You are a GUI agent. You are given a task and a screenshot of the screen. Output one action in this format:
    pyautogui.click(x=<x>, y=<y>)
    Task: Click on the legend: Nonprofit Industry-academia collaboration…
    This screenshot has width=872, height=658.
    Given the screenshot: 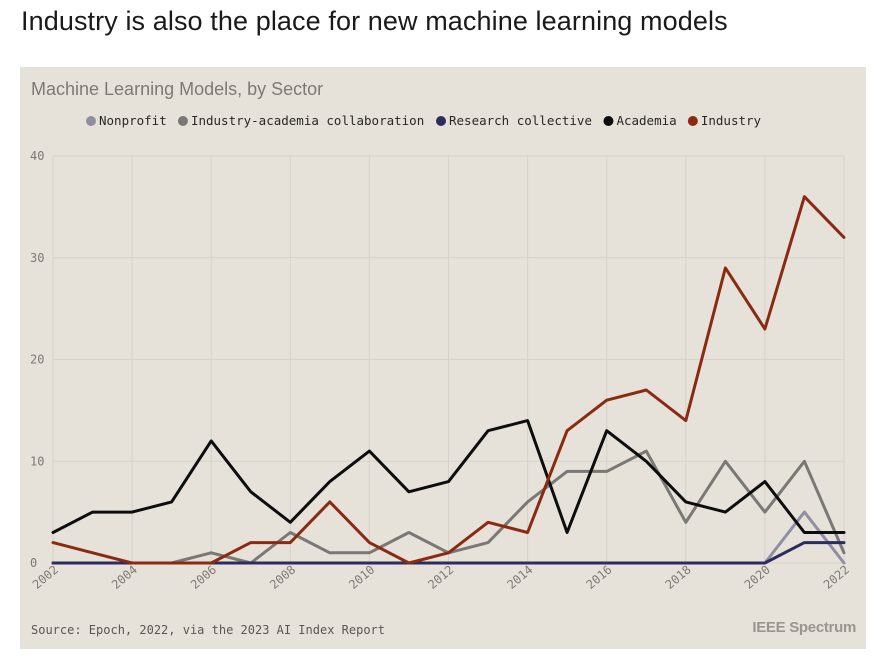 What is the action you would take?
    pyautogui.click(x=424, y=120)
    